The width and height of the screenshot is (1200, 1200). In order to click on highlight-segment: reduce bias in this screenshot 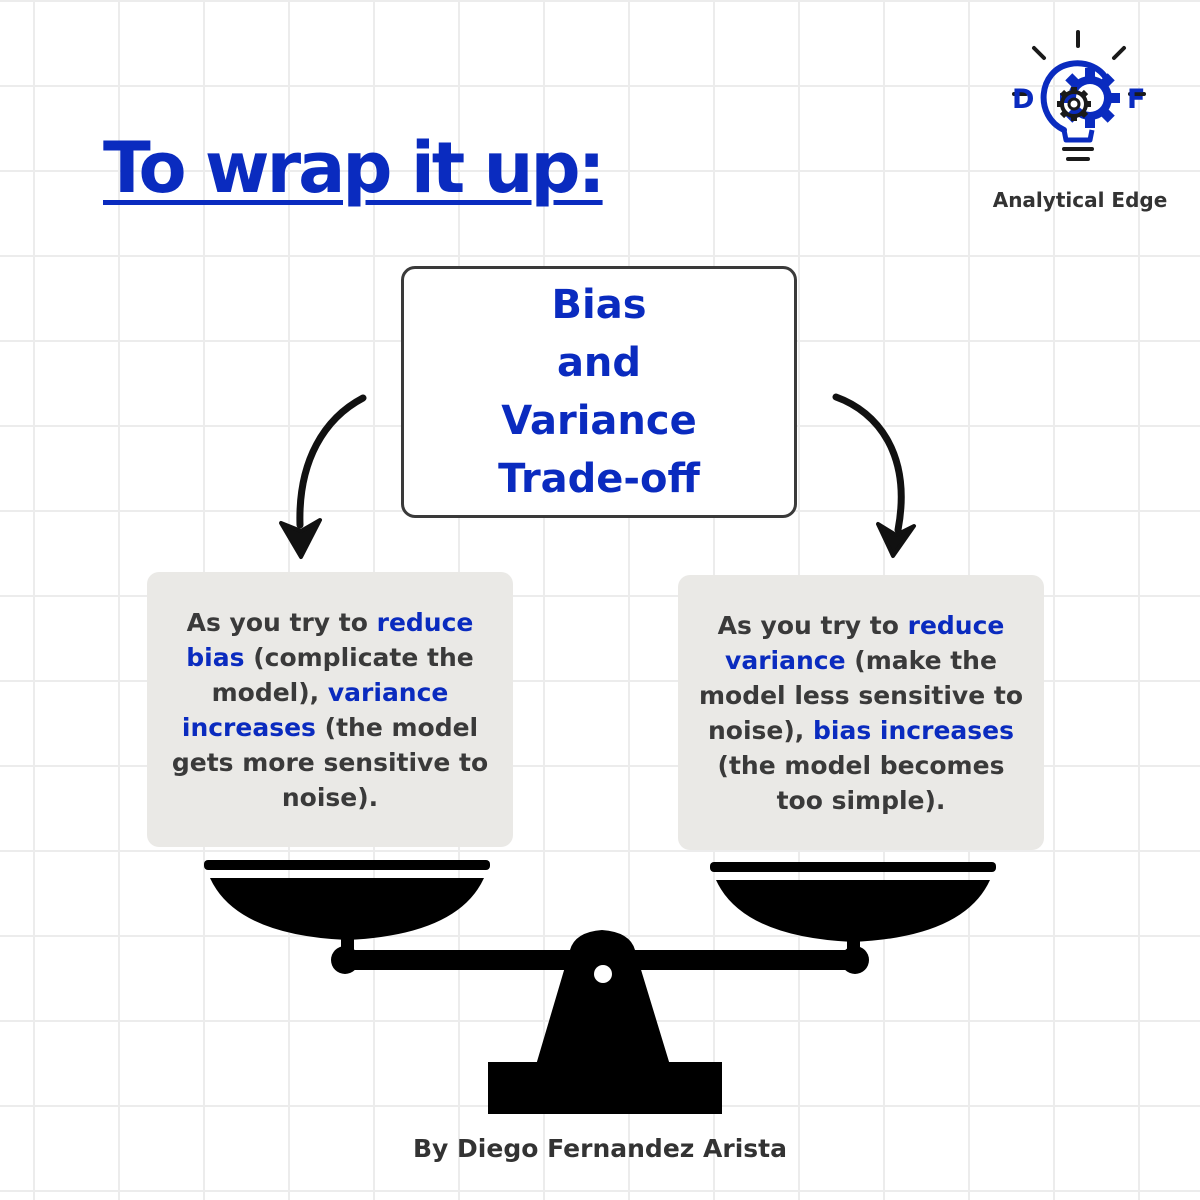, I will do `click(330, 639)`.